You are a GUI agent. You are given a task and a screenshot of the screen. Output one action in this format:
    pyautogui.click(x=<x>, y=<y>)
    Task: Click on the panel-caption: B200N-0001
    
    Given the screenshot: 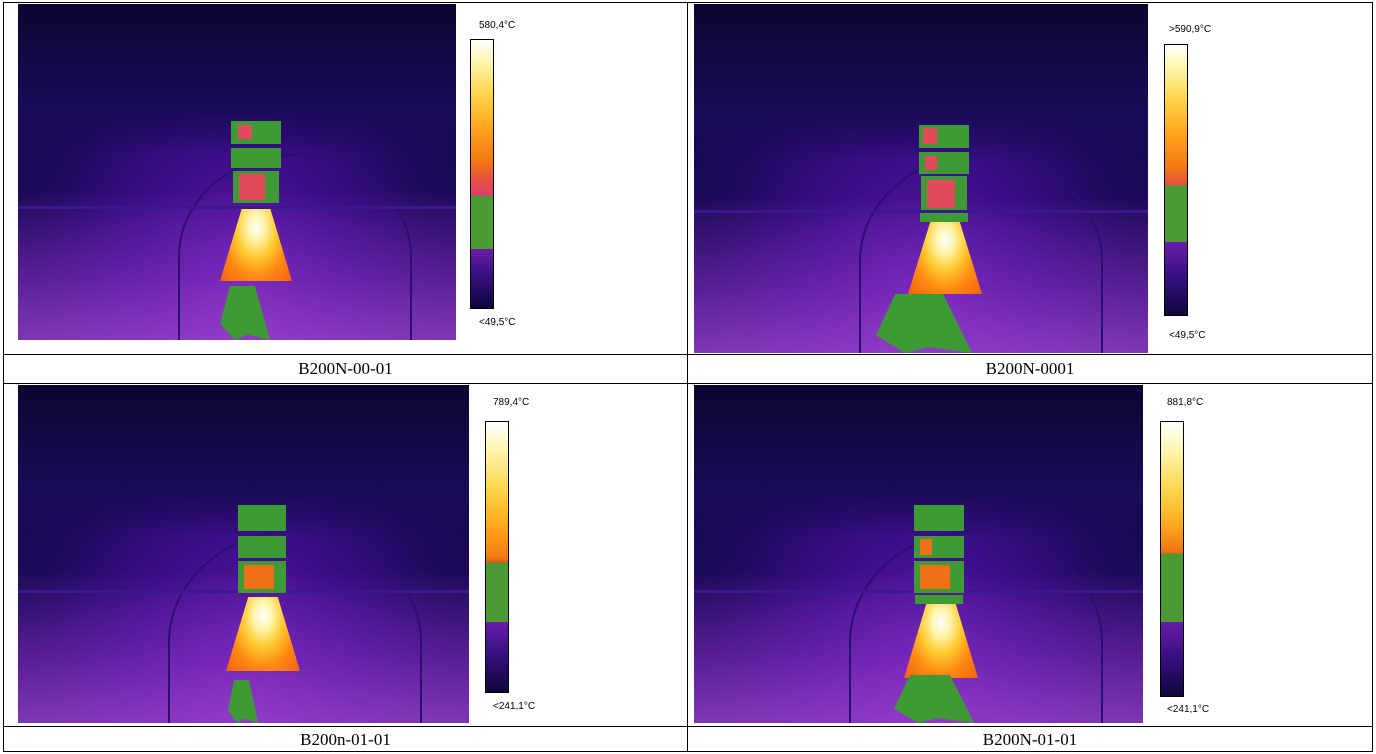 What is the action you would take?
    pyautogui.click(x=1030, y=368)
    